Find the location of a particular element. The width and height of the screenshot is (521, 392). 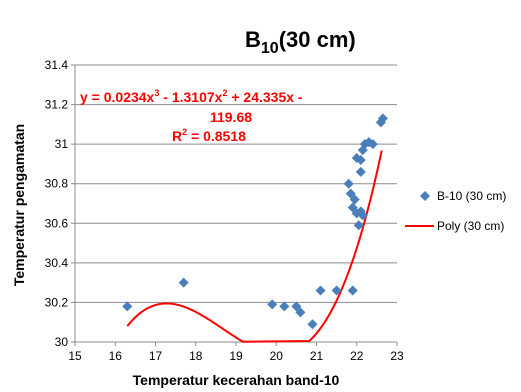

y-axis-label: Temperatur pengamatan is located at coordinates (19, 205).